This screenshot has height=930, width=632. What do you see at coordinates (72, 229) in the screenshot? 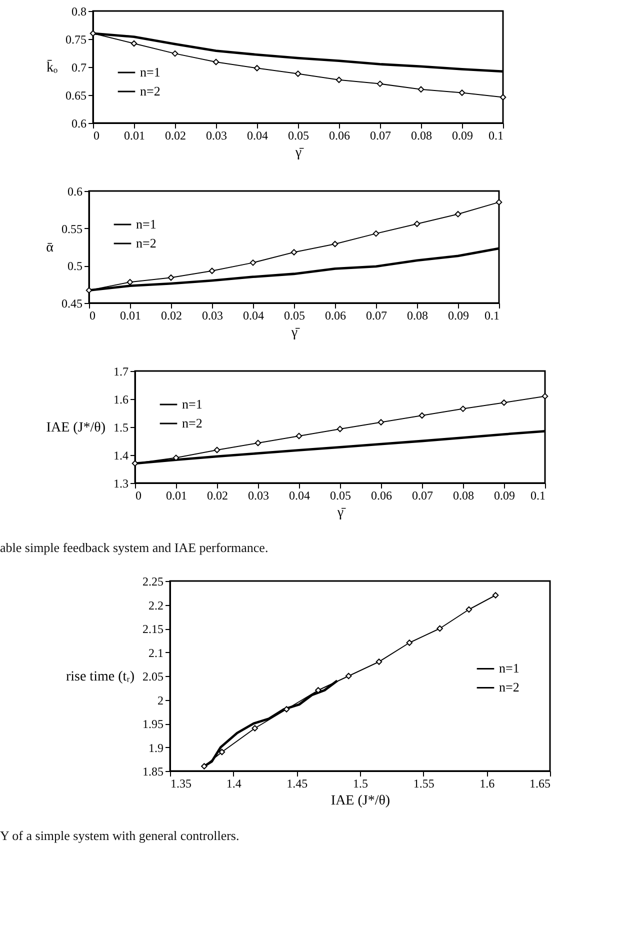
I see `y-tick-label: 0.55` at bounding box center [72, 229].